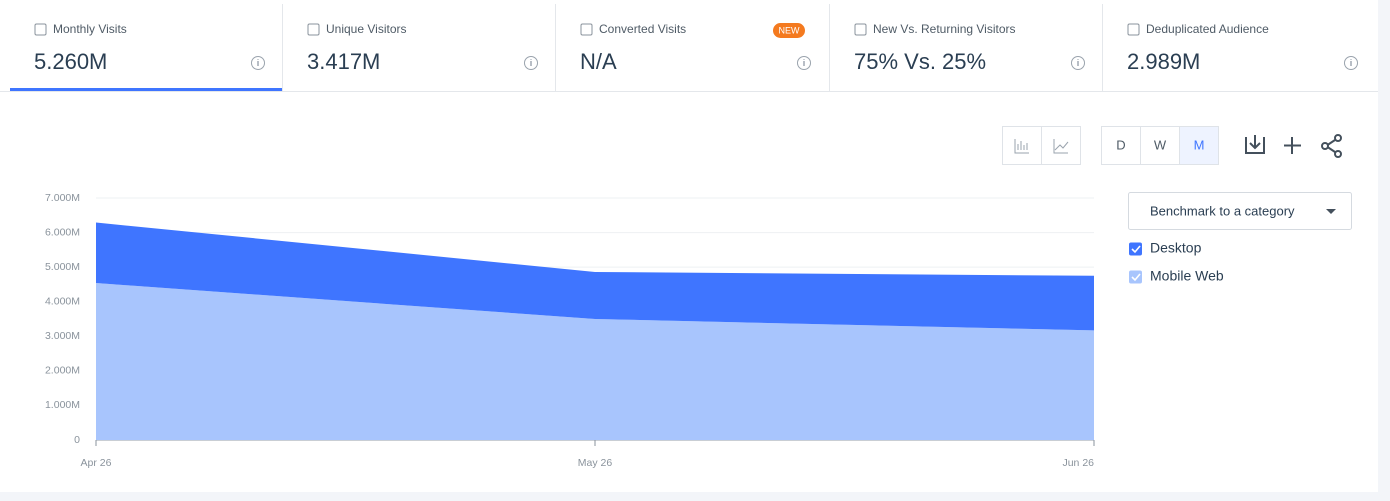 This screenshot has width=1390, height=501. I want to click on metric-value: N/A, so click(598, 61).